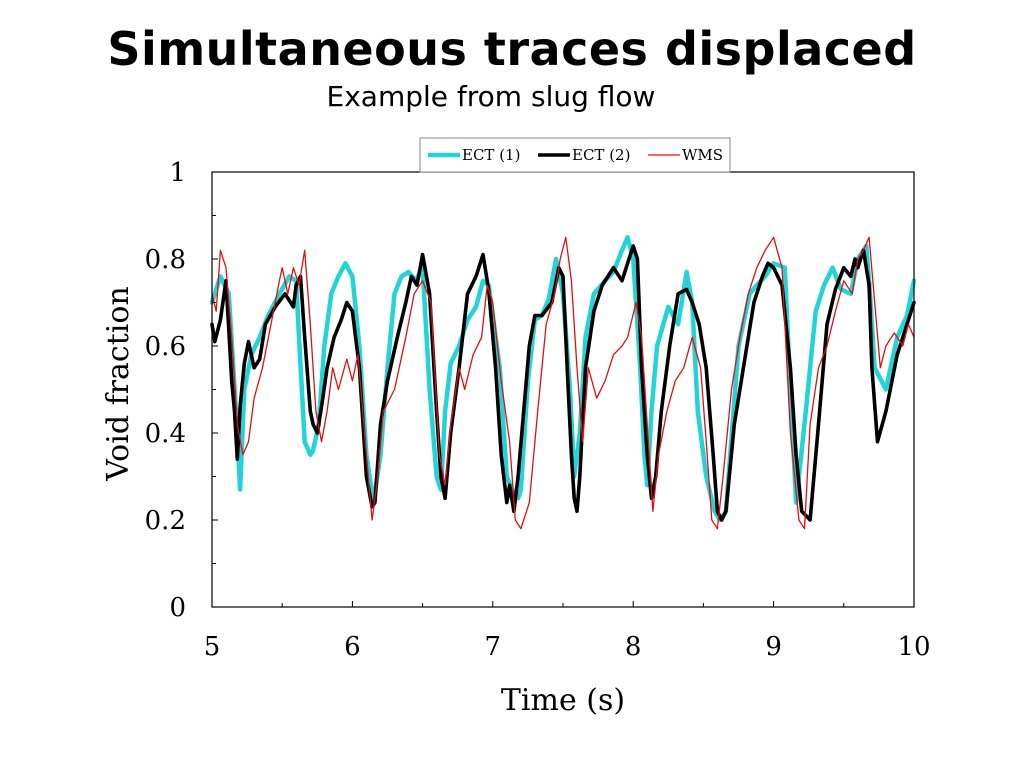 This screenshot has width=1024, height=768. I want to click on x-tick-label: 6, so click(352, 647).